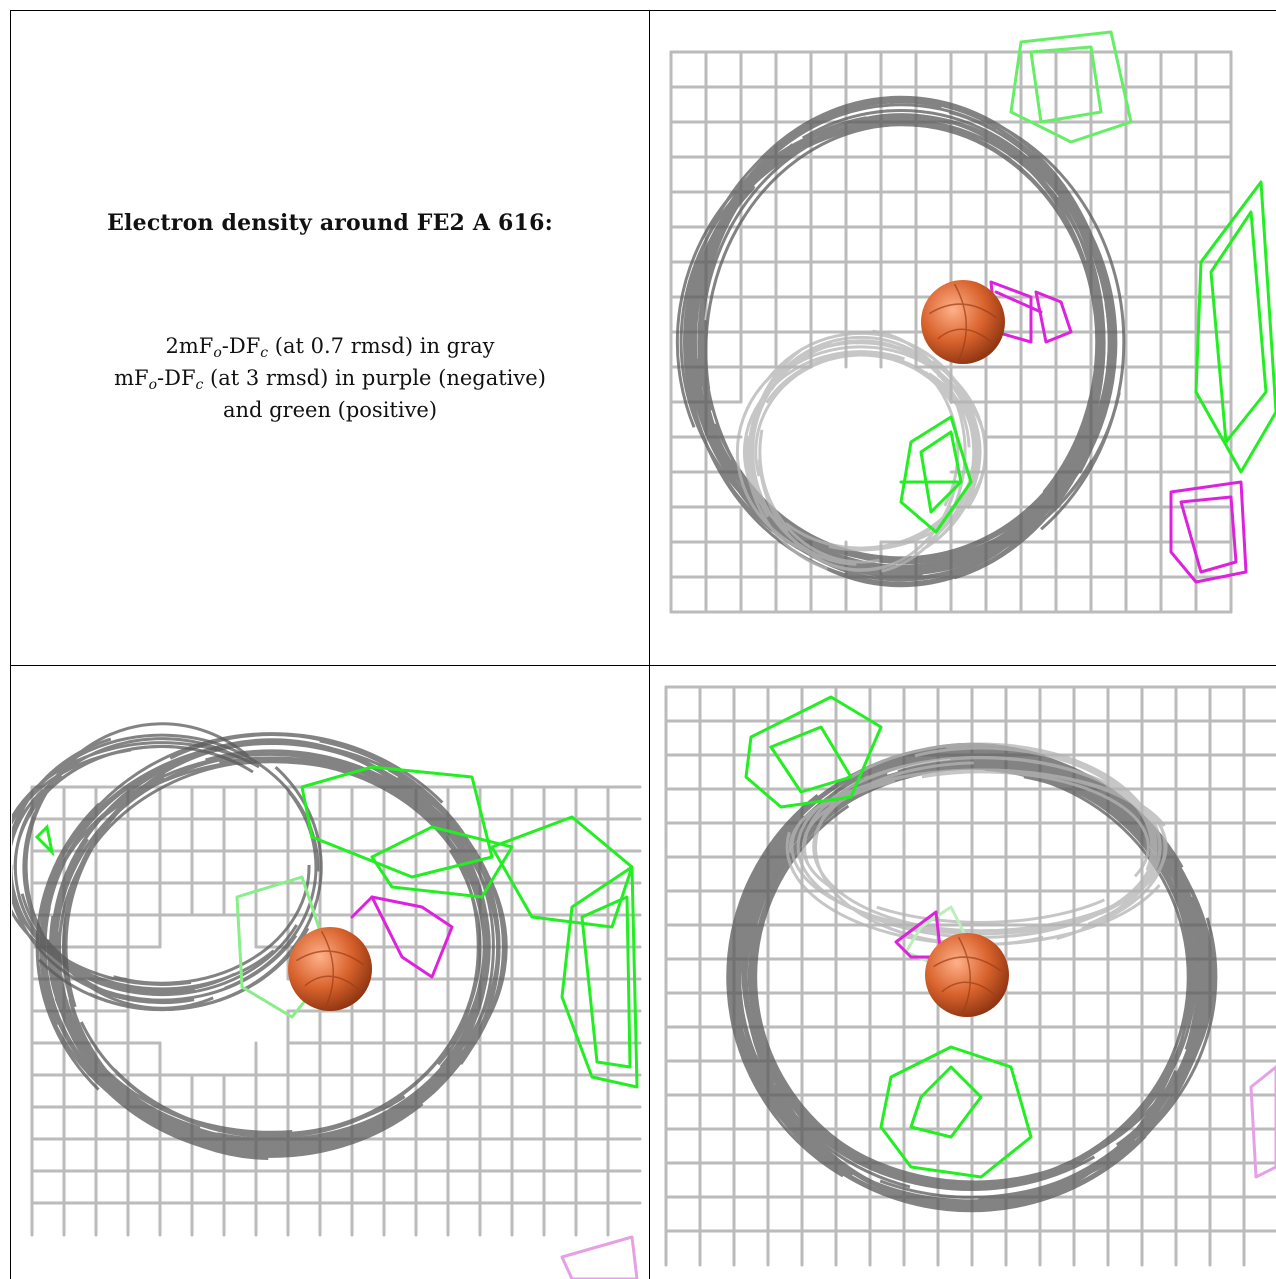 The height and width of the screenshot is (1279, 1276). What do you see at coordinates (330, 223) in the screenshot?
I see `caption-title: Electron density around FE2 A 616:` at bounding box center [330, 223].